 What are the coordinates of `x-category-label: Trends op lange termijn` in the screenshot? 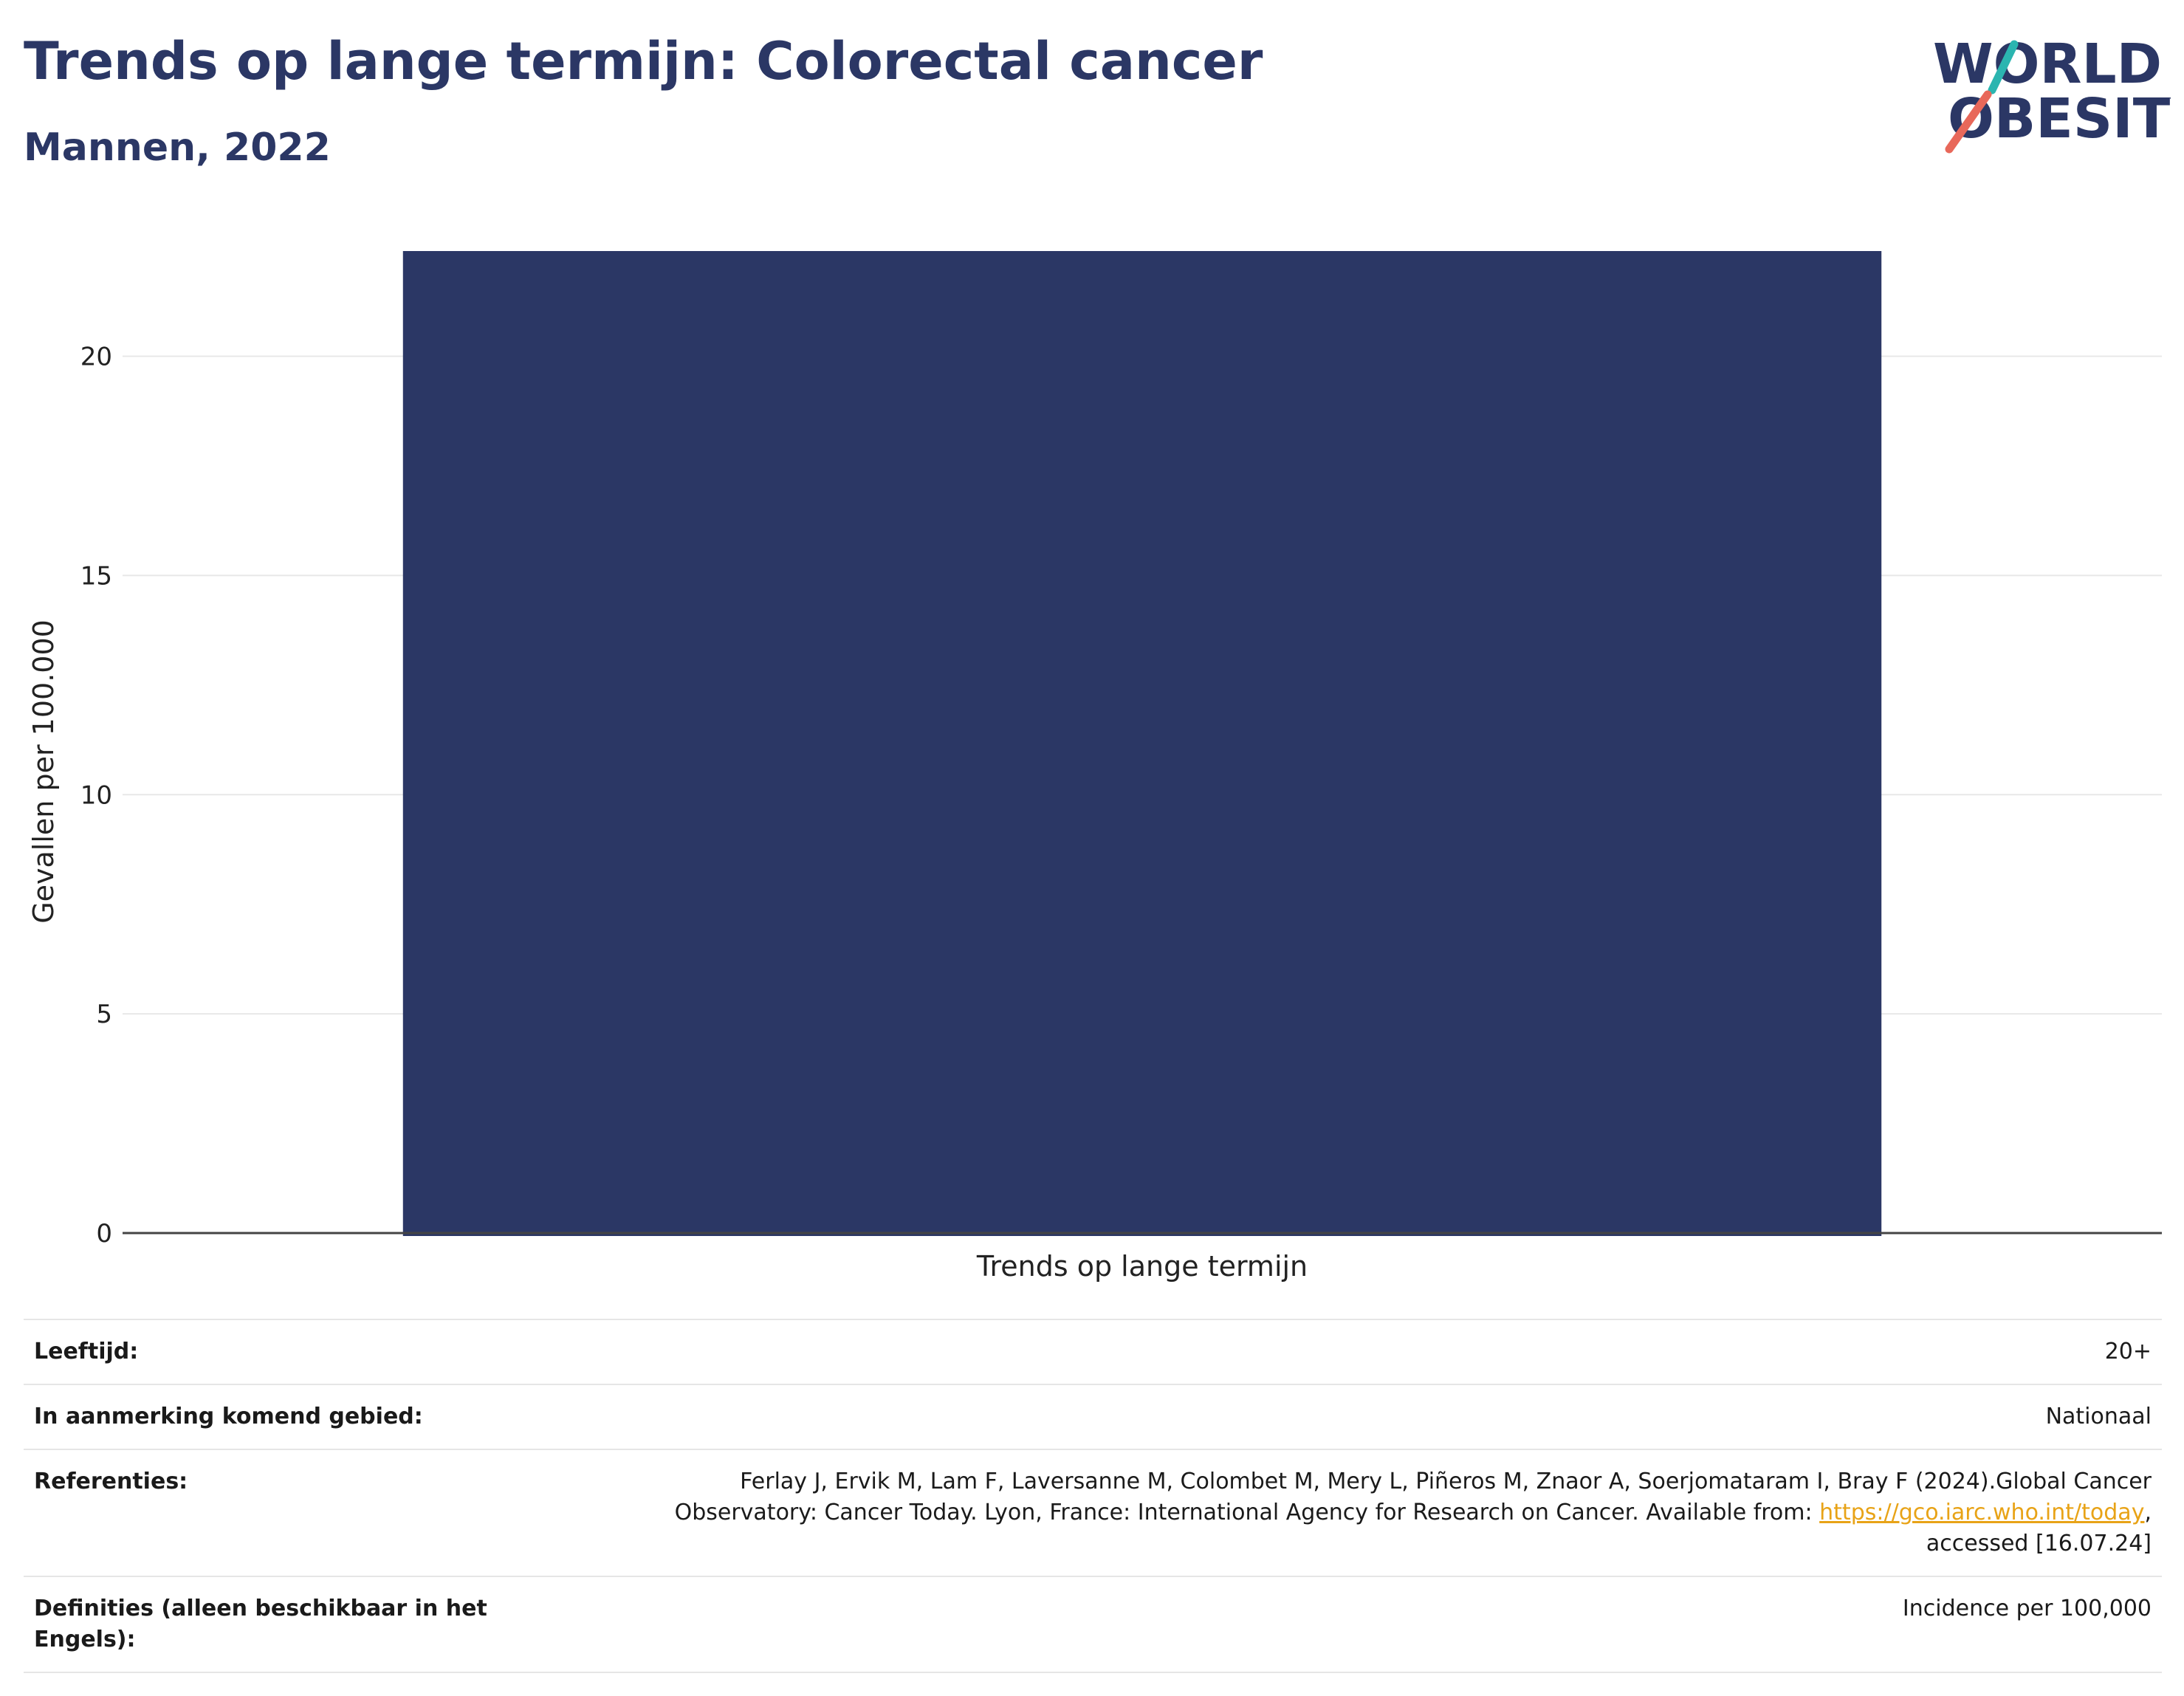 It's located at (1142, 1266).